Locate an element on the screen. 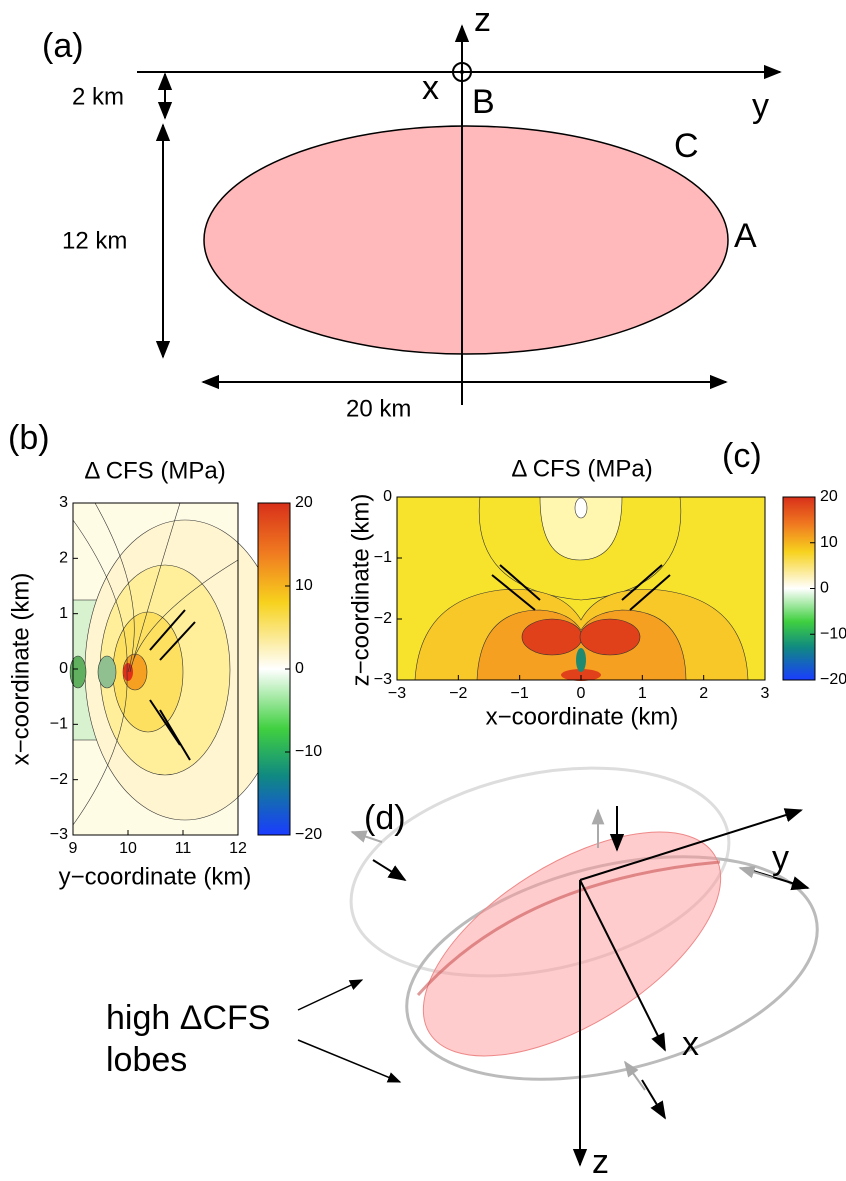 The height and width of the screenshot is (1181, 846). x-tick-label: 11 is located at coordinates (183, 848).